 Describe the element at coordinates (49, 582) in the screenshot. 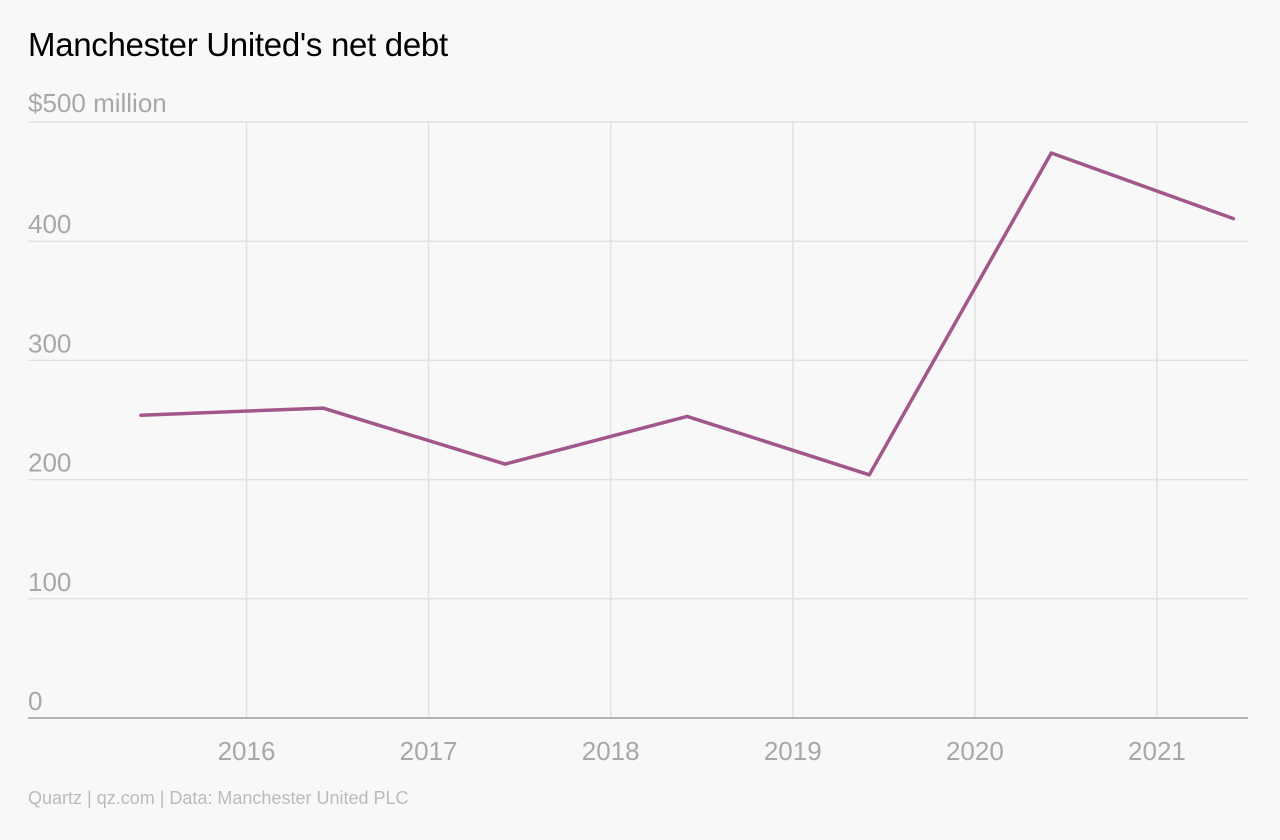

I see `y-tick-label: 100` at that location.